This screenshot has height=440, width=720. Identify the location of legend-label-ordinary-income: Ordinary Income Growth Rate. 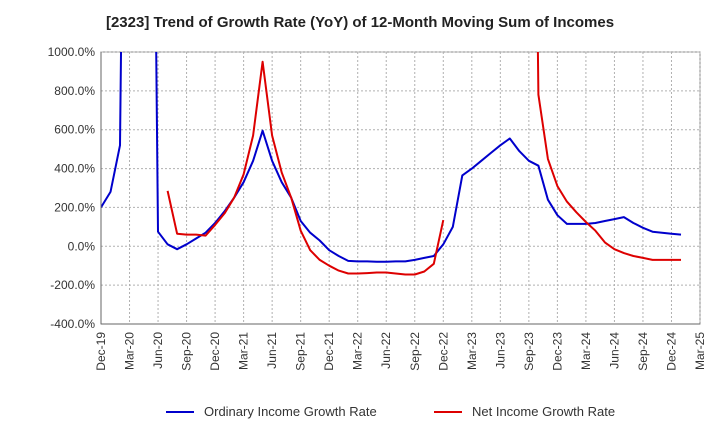
(290, 411).